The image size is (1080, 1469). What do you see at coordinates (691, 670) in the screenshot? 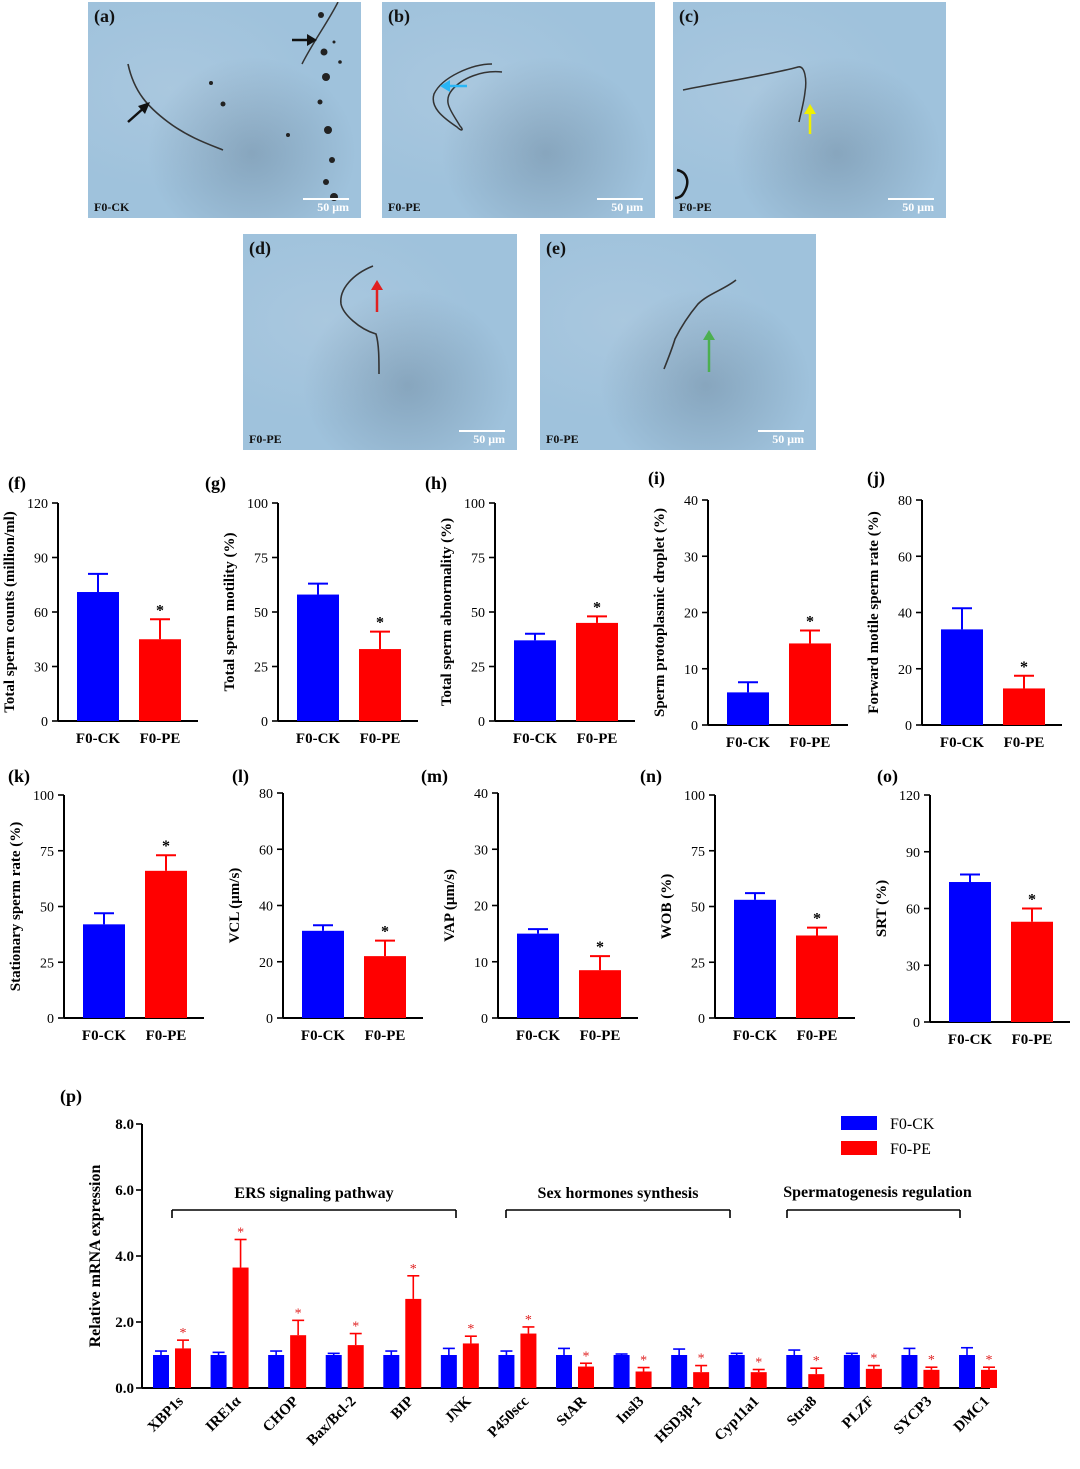
I see `y-tick-label: 10` at bounding box center [691, 670].